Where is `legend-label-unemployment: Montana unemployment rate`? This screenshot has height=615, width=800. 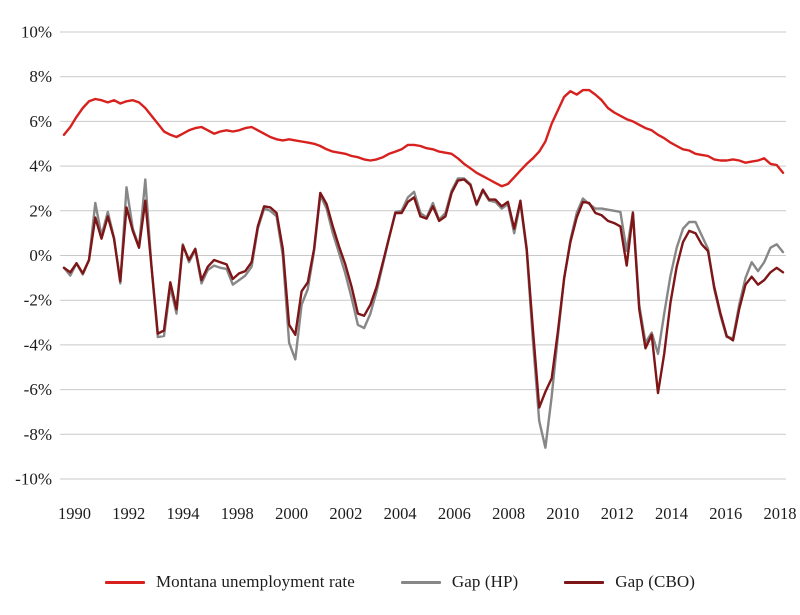
legend-label-unemployment: Montana unemployment rate is located at coordinates (255, 581).